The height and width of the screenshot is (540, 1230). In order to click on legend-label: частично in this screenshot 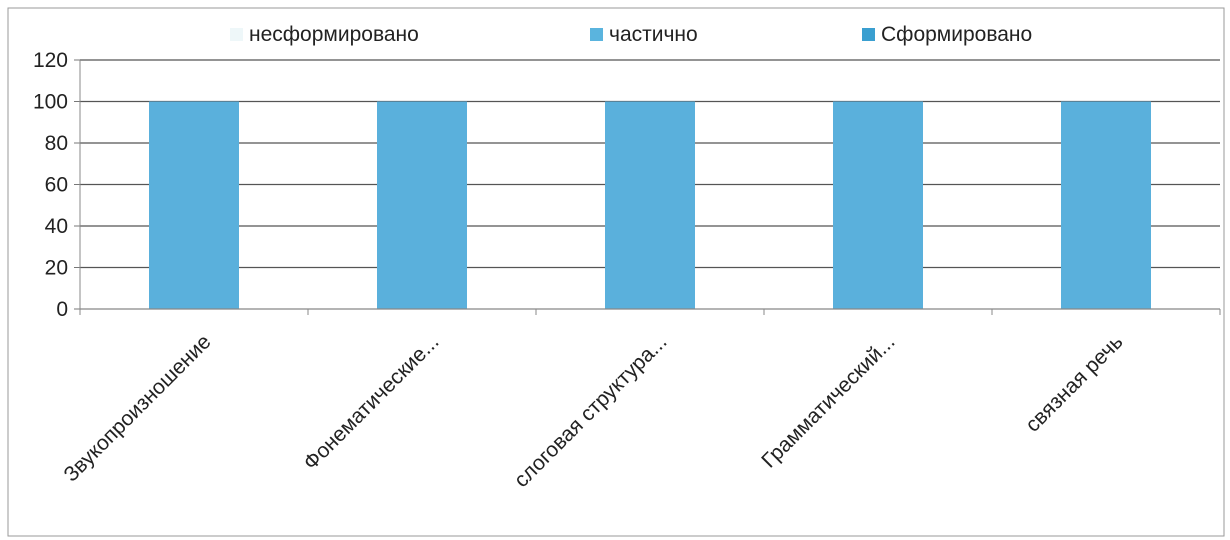, I will do `click(653, 34)`.